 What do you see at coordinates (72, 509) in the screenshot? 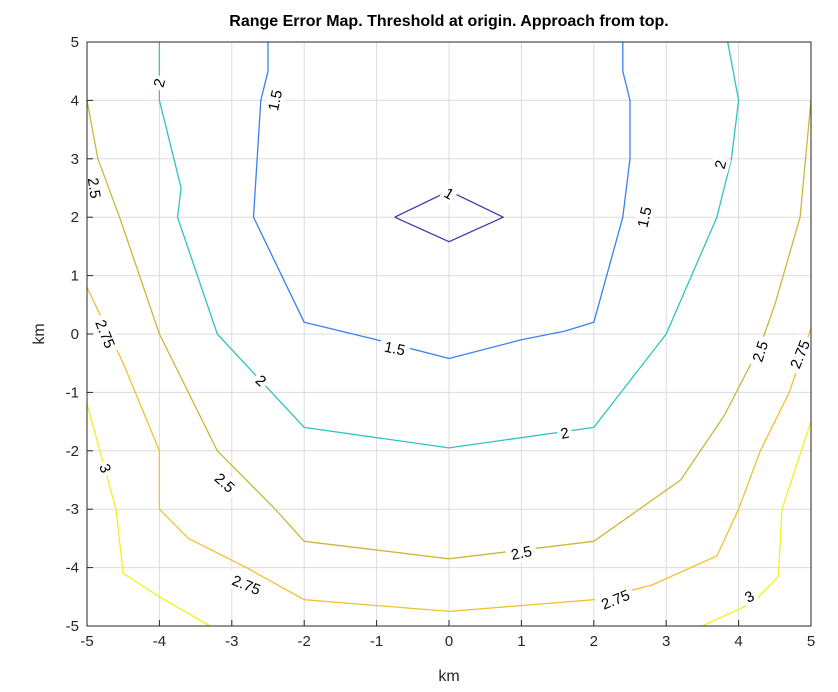
I see `y-tick-label: -3` at bounding box center [72, 509].